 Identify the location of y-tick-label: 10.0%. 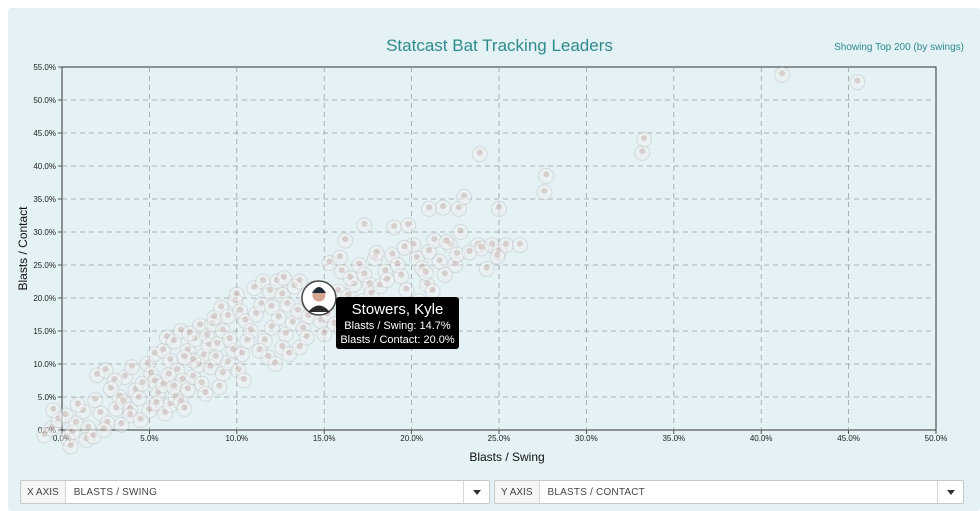
(44, 364).